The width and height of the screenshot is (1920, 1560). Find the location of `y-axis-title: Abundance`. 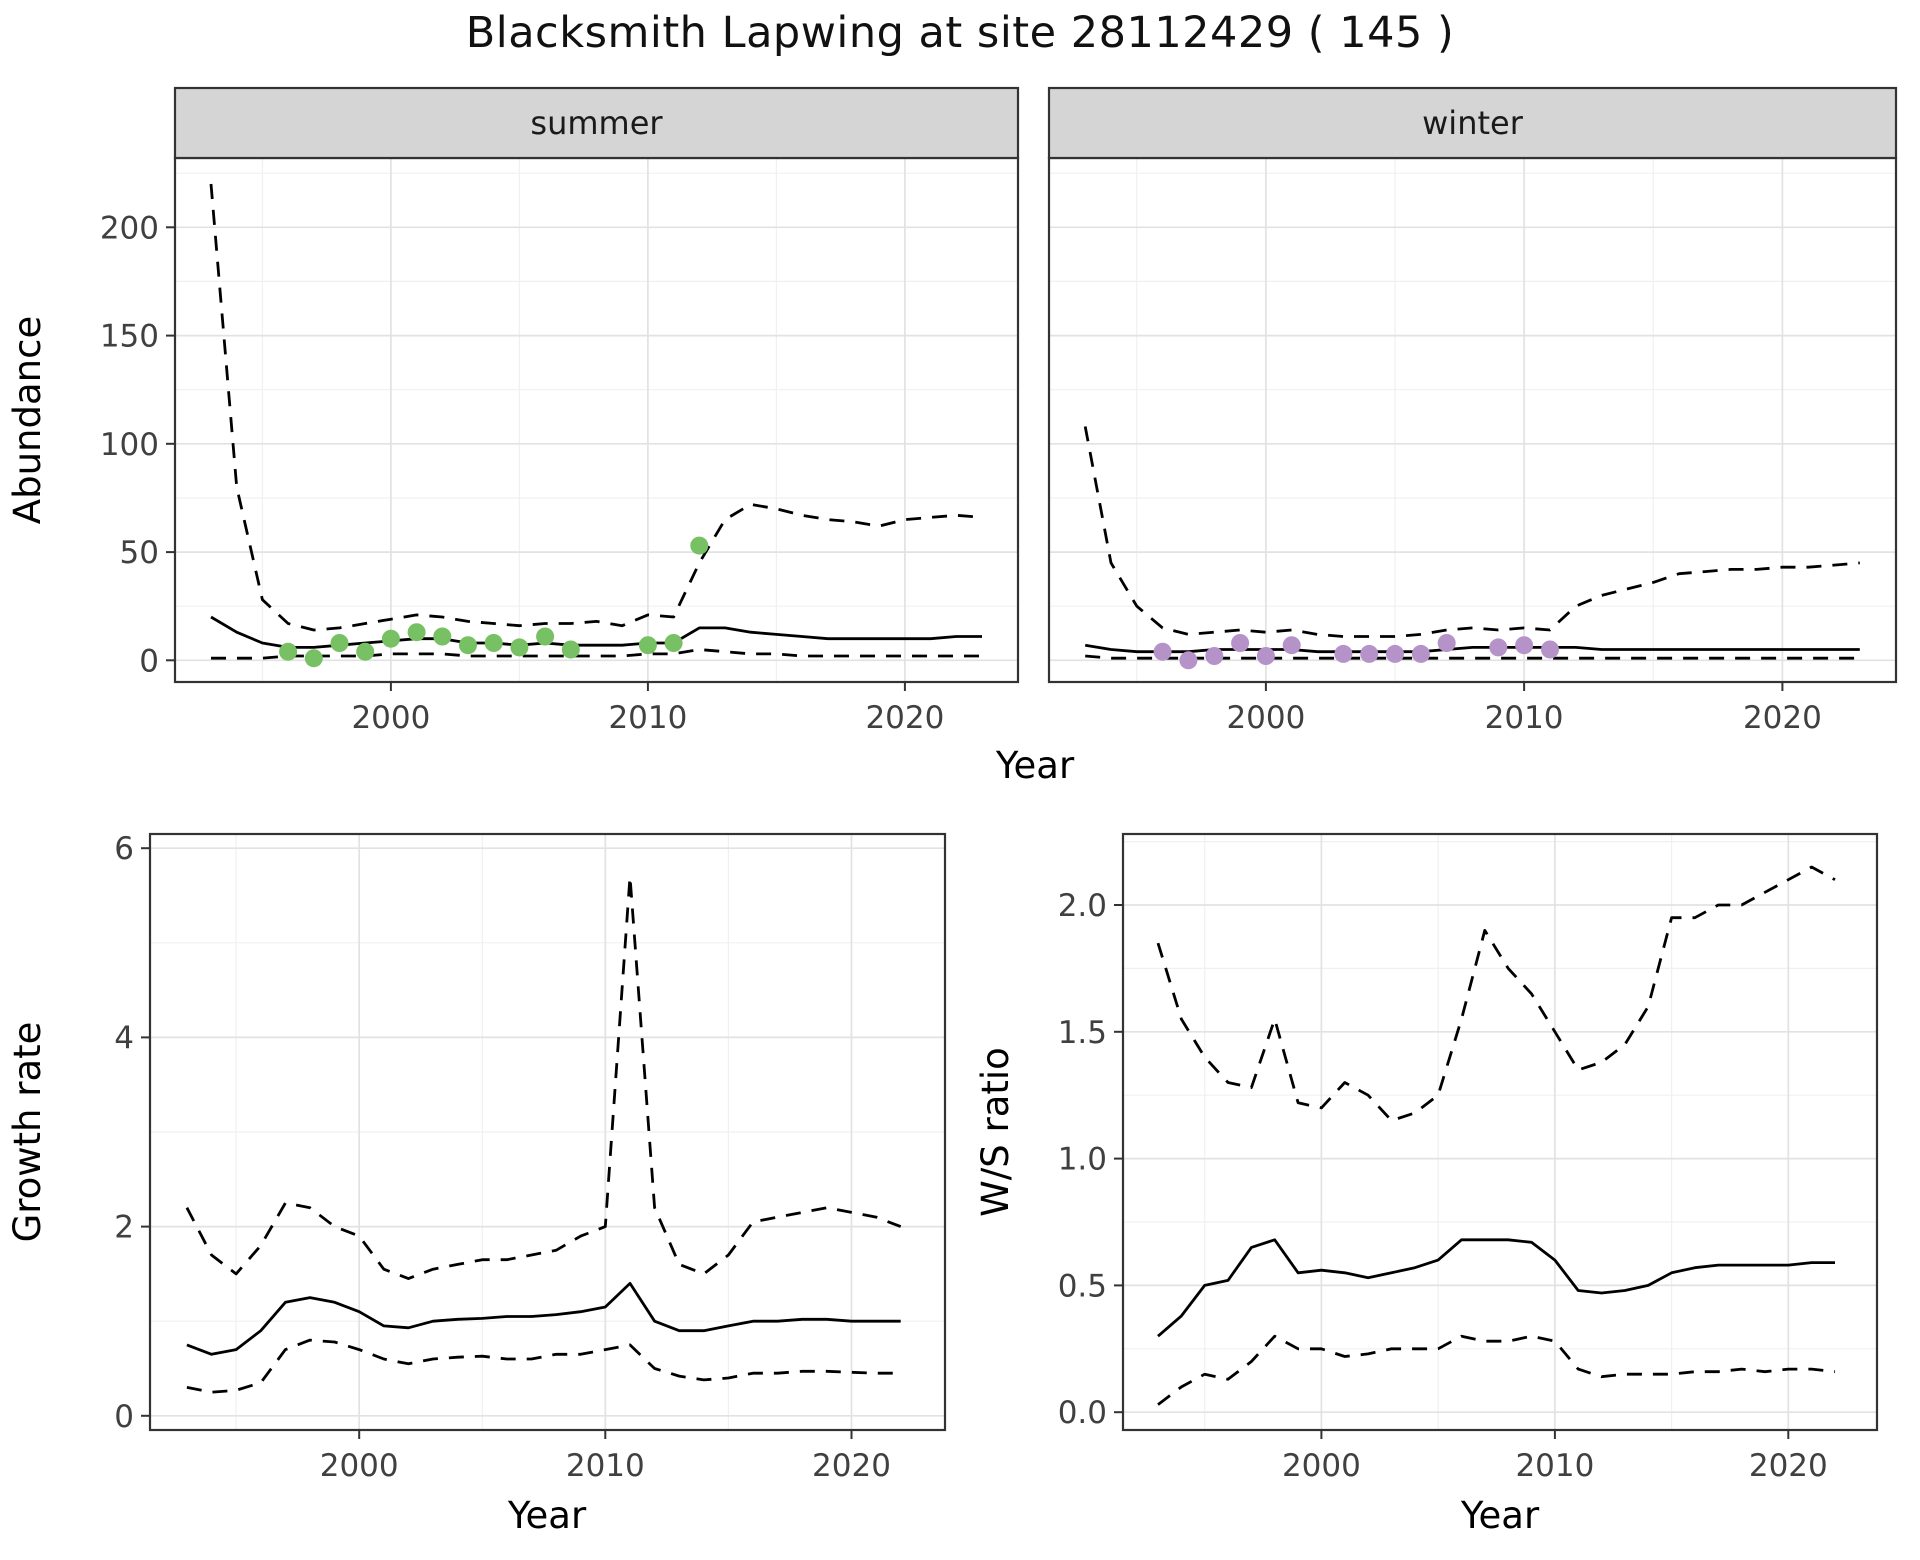

y-axis-title: Abundance is located at coordinates (27, 420).